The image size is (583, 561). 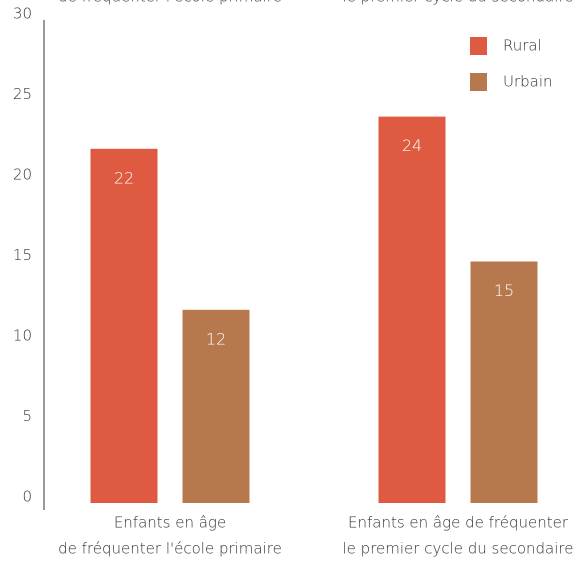 What do you see at coordinates (522, 46) in the screenshot?
I see `legend-label: Rural` at bounding box center [522, 46].